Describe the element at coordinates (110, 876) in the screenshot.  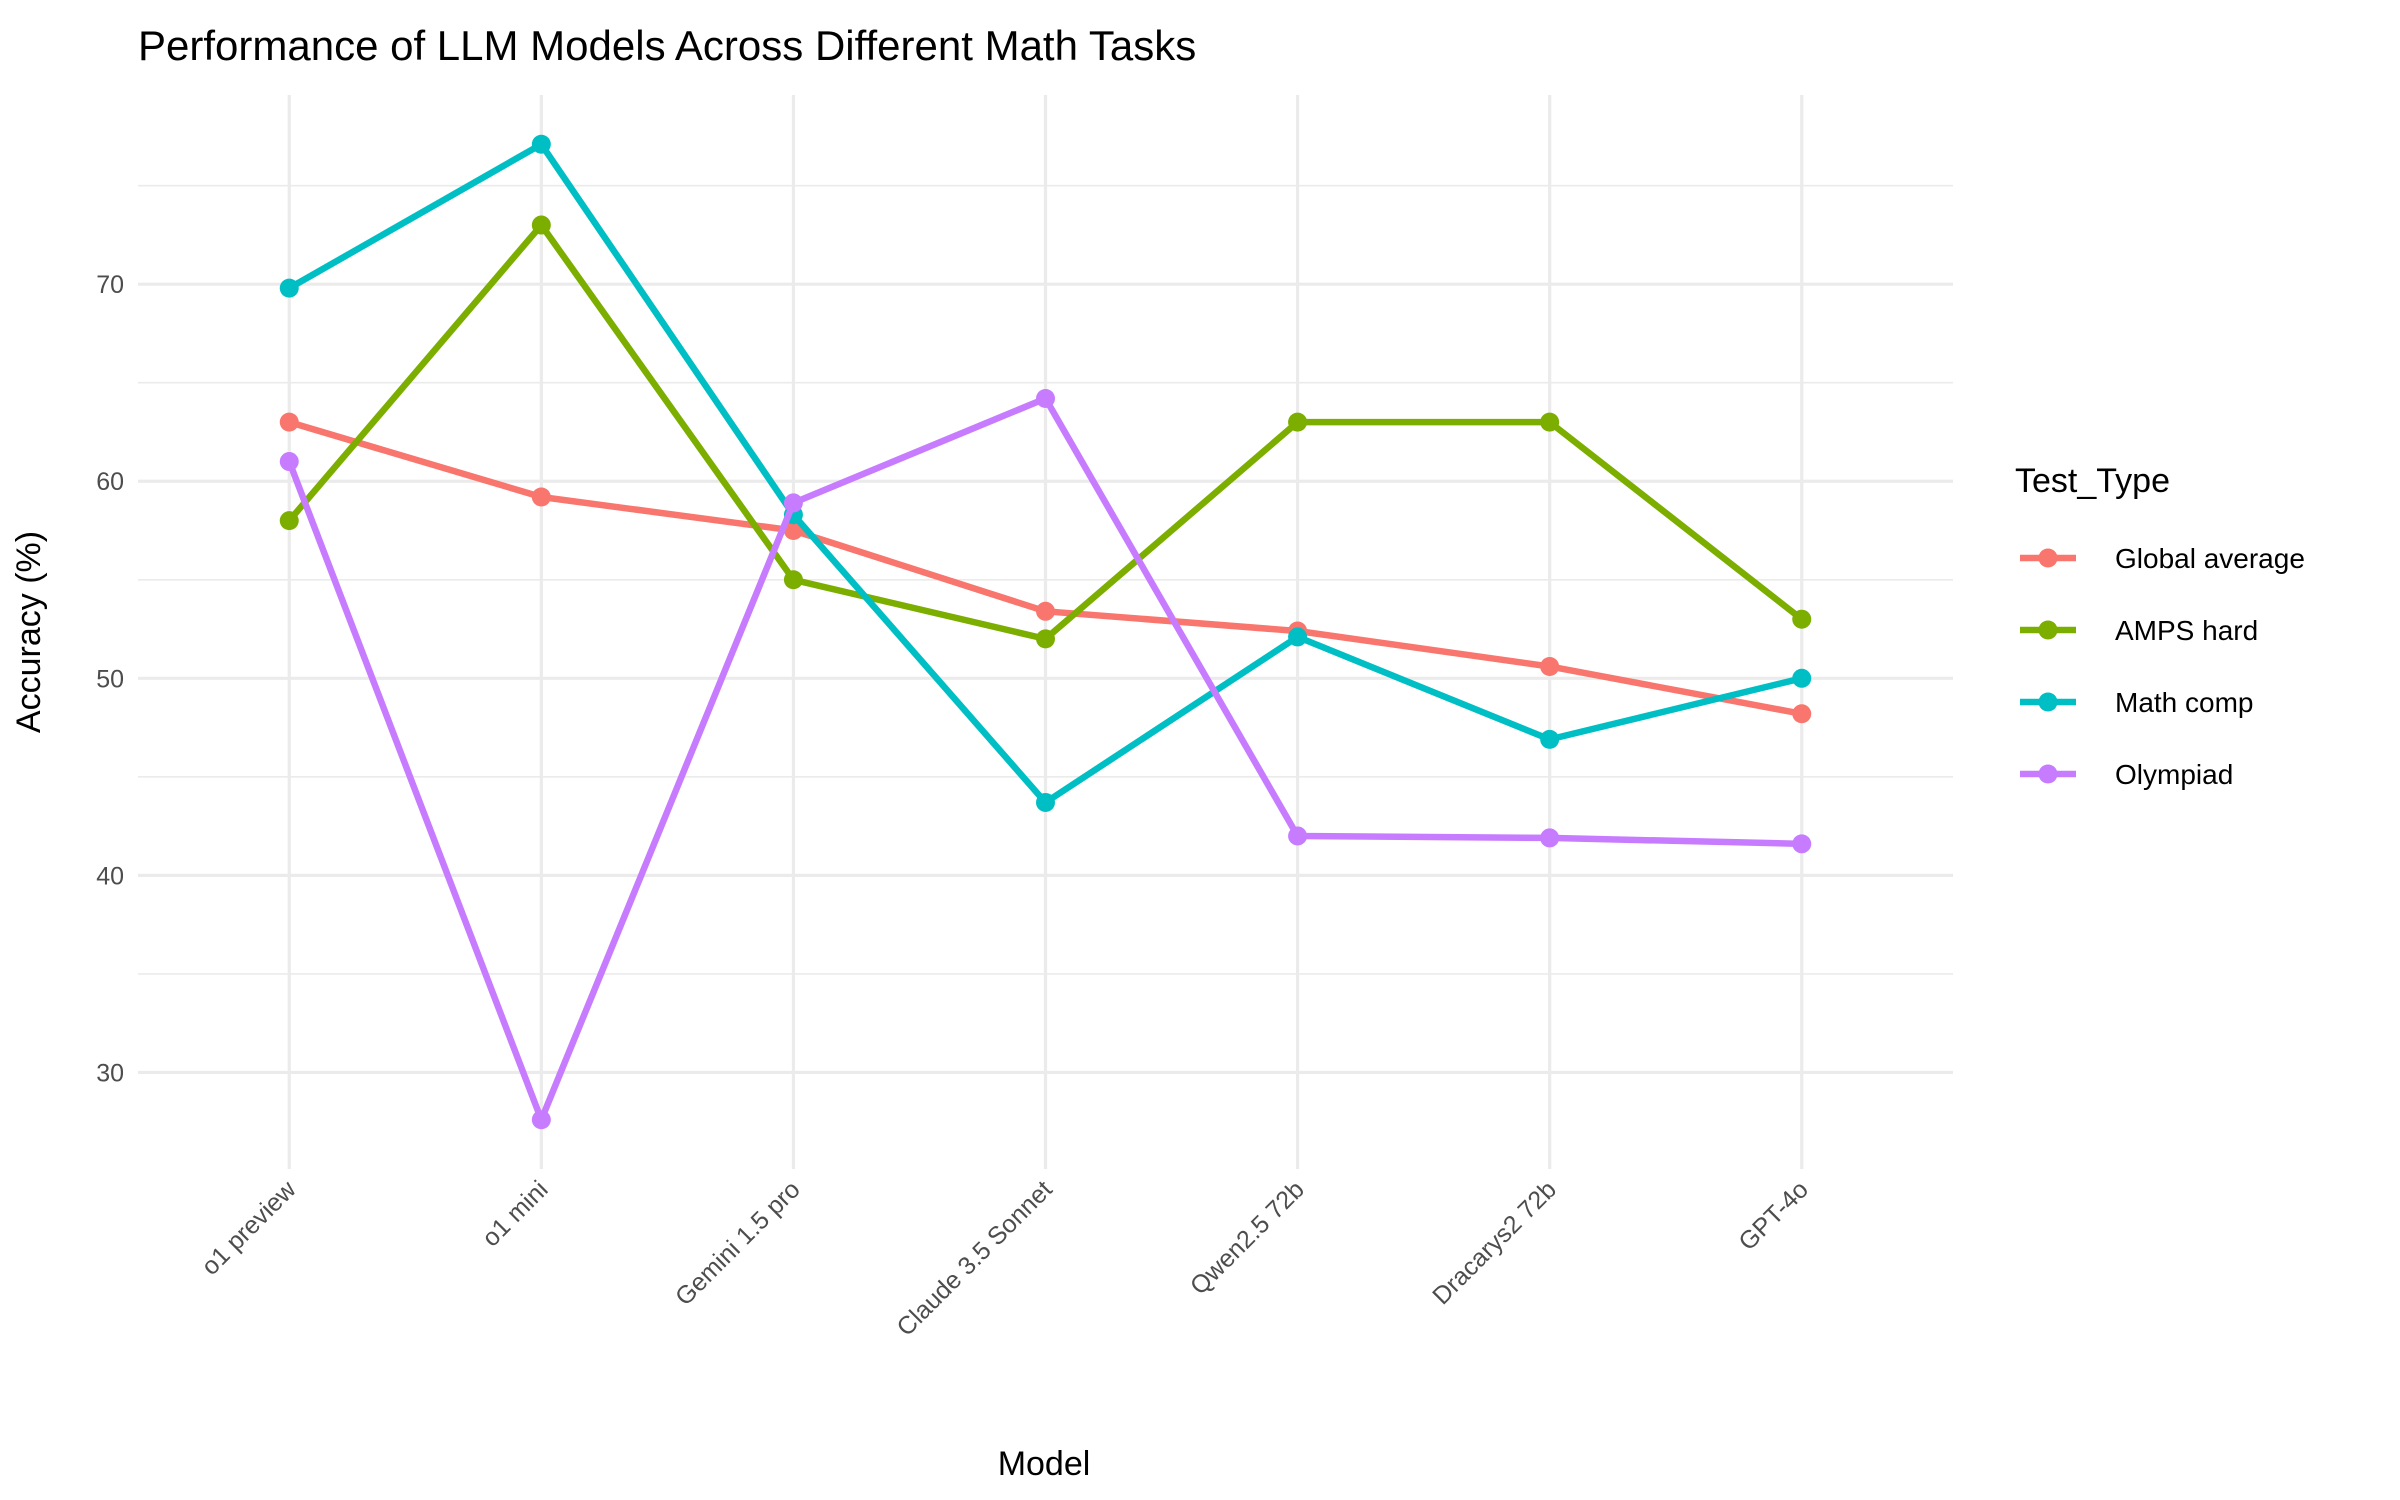
I see `y-tick-label: 40` at that location.